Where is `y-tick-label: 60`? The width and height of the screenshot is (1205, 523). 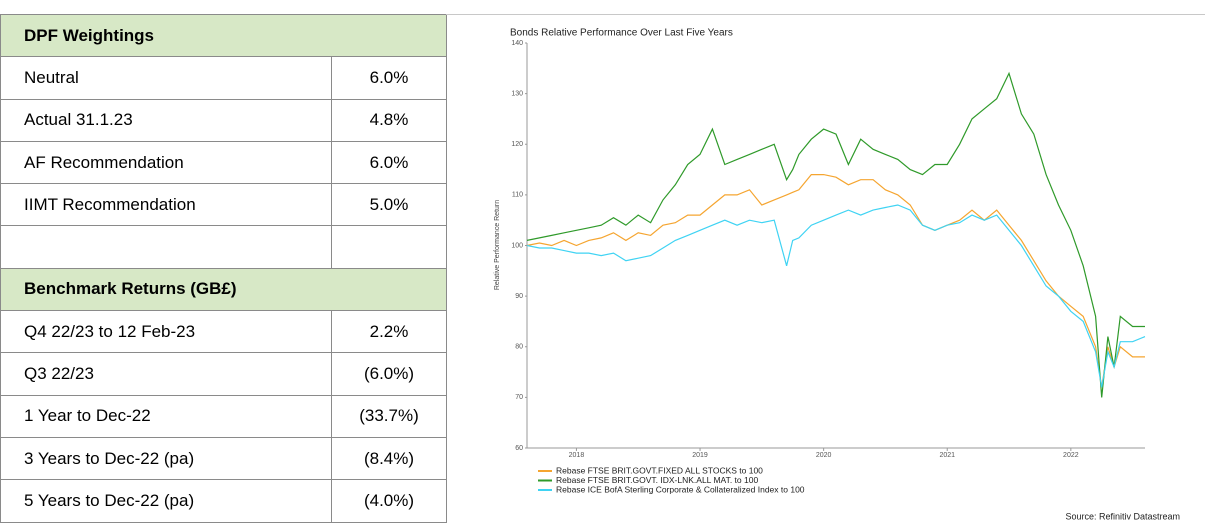 y-tick-label: 60 is located at coordinates (519, 448).